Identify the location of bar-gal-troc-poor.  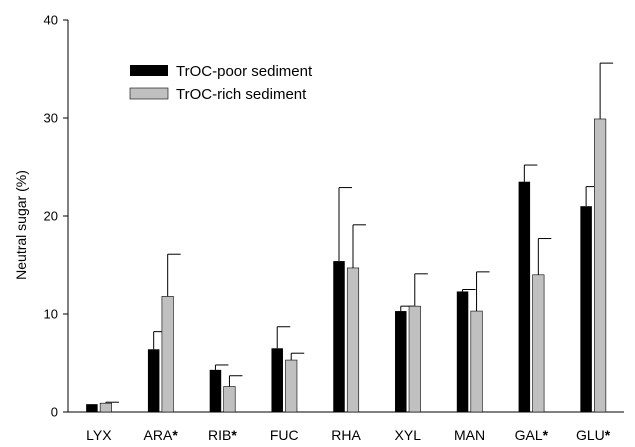
(524, 296).